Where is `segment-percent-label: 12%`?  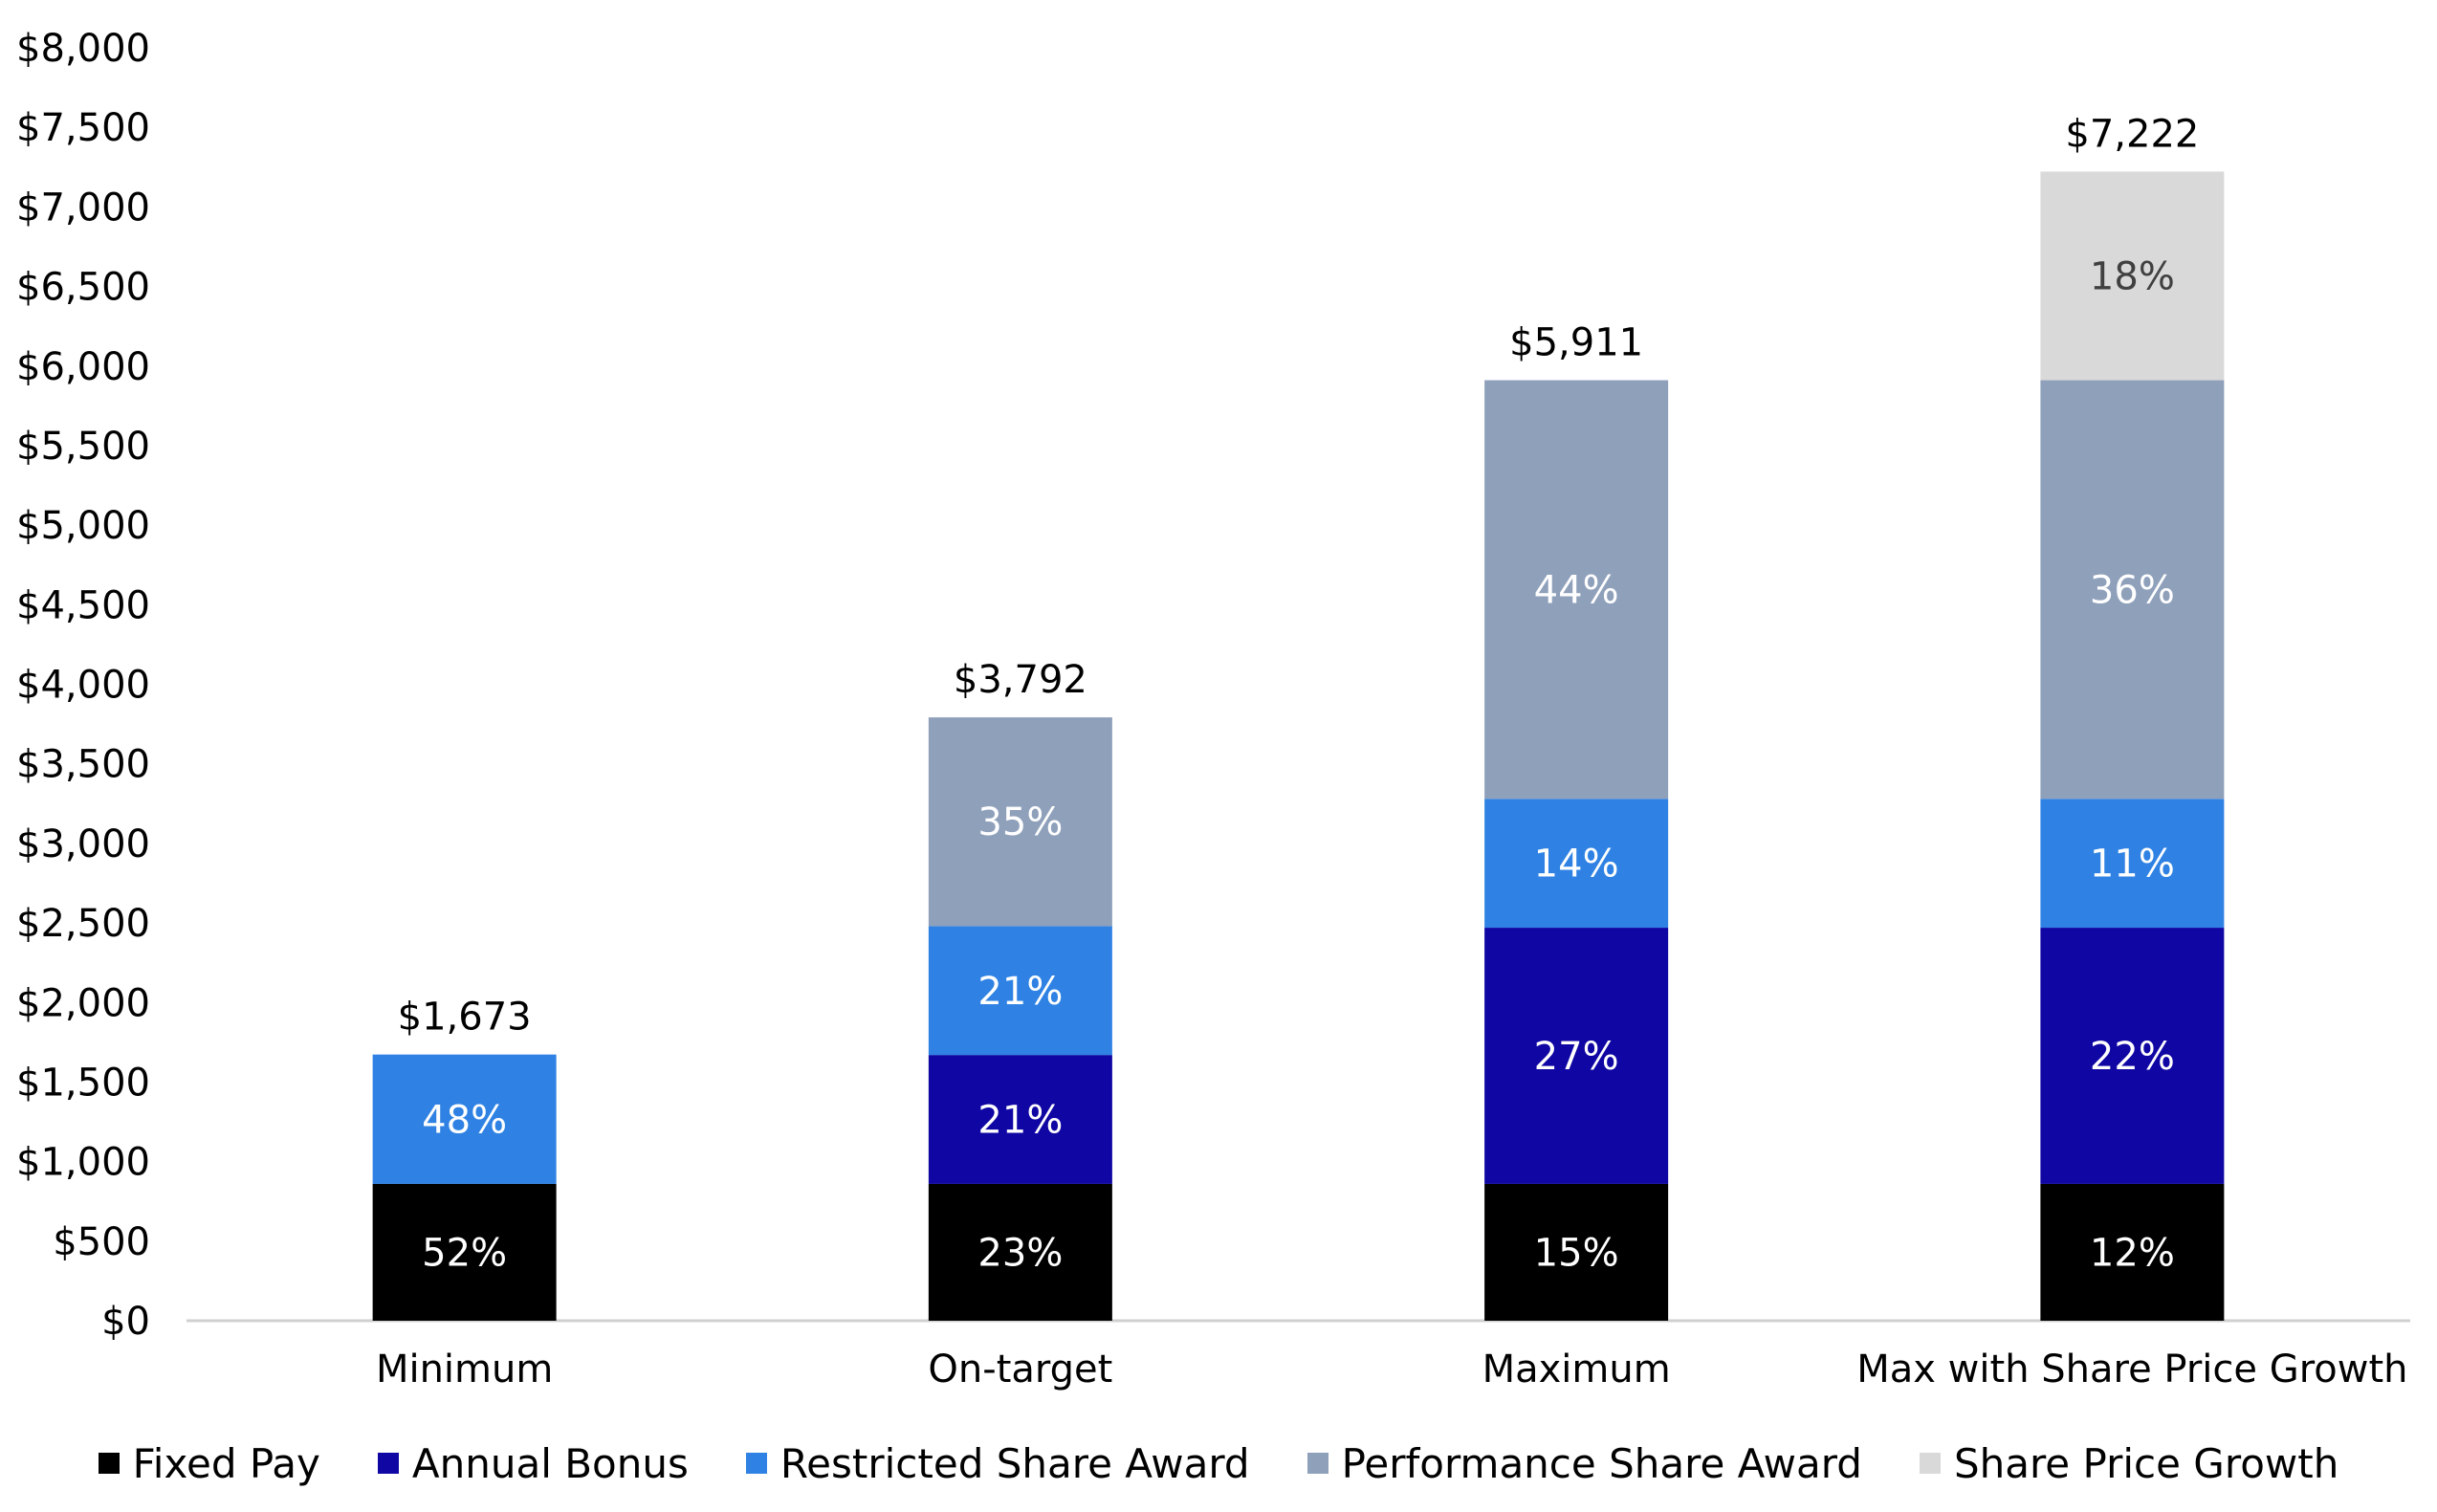
segment-percent-label: 12% is located at coordinates (2132, 1253).